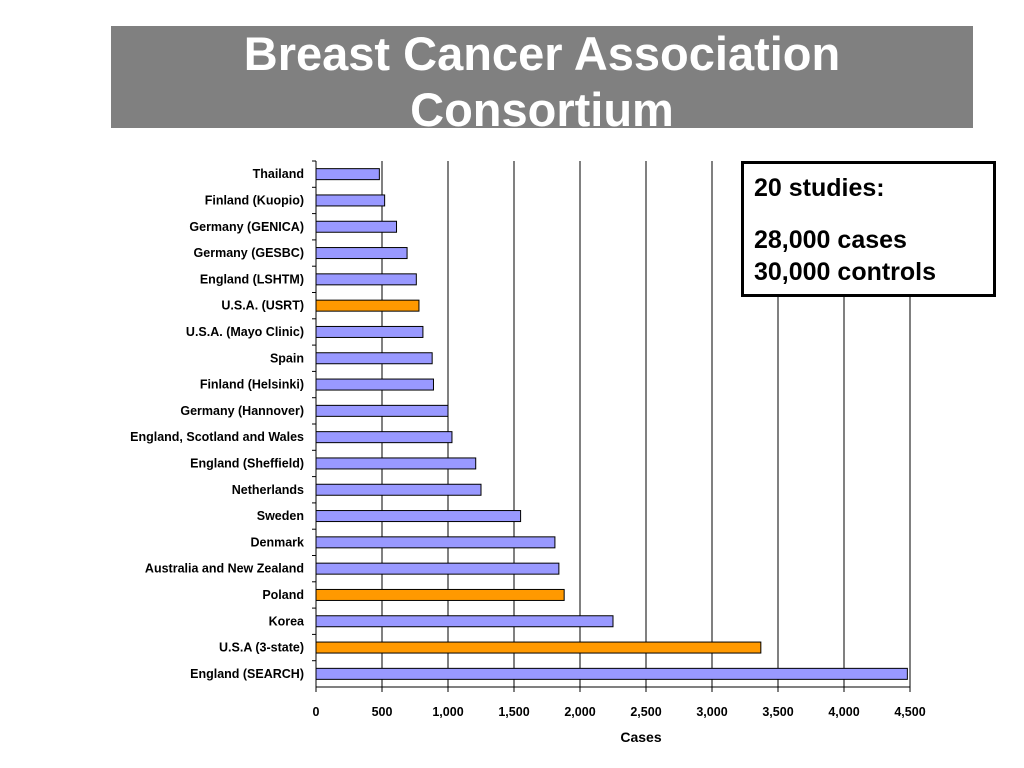 The height and width of the screenshot is (768, 1024). I want to click on x-tick-label: 4,000, so click(843, 712).